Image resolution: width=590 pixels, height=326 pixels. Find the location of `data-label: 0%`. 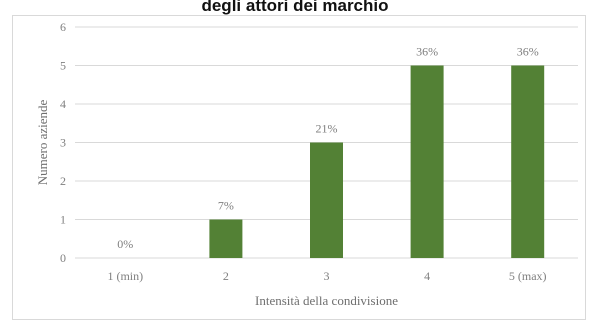

data-label: 0% is located at coordinates (125, 244).